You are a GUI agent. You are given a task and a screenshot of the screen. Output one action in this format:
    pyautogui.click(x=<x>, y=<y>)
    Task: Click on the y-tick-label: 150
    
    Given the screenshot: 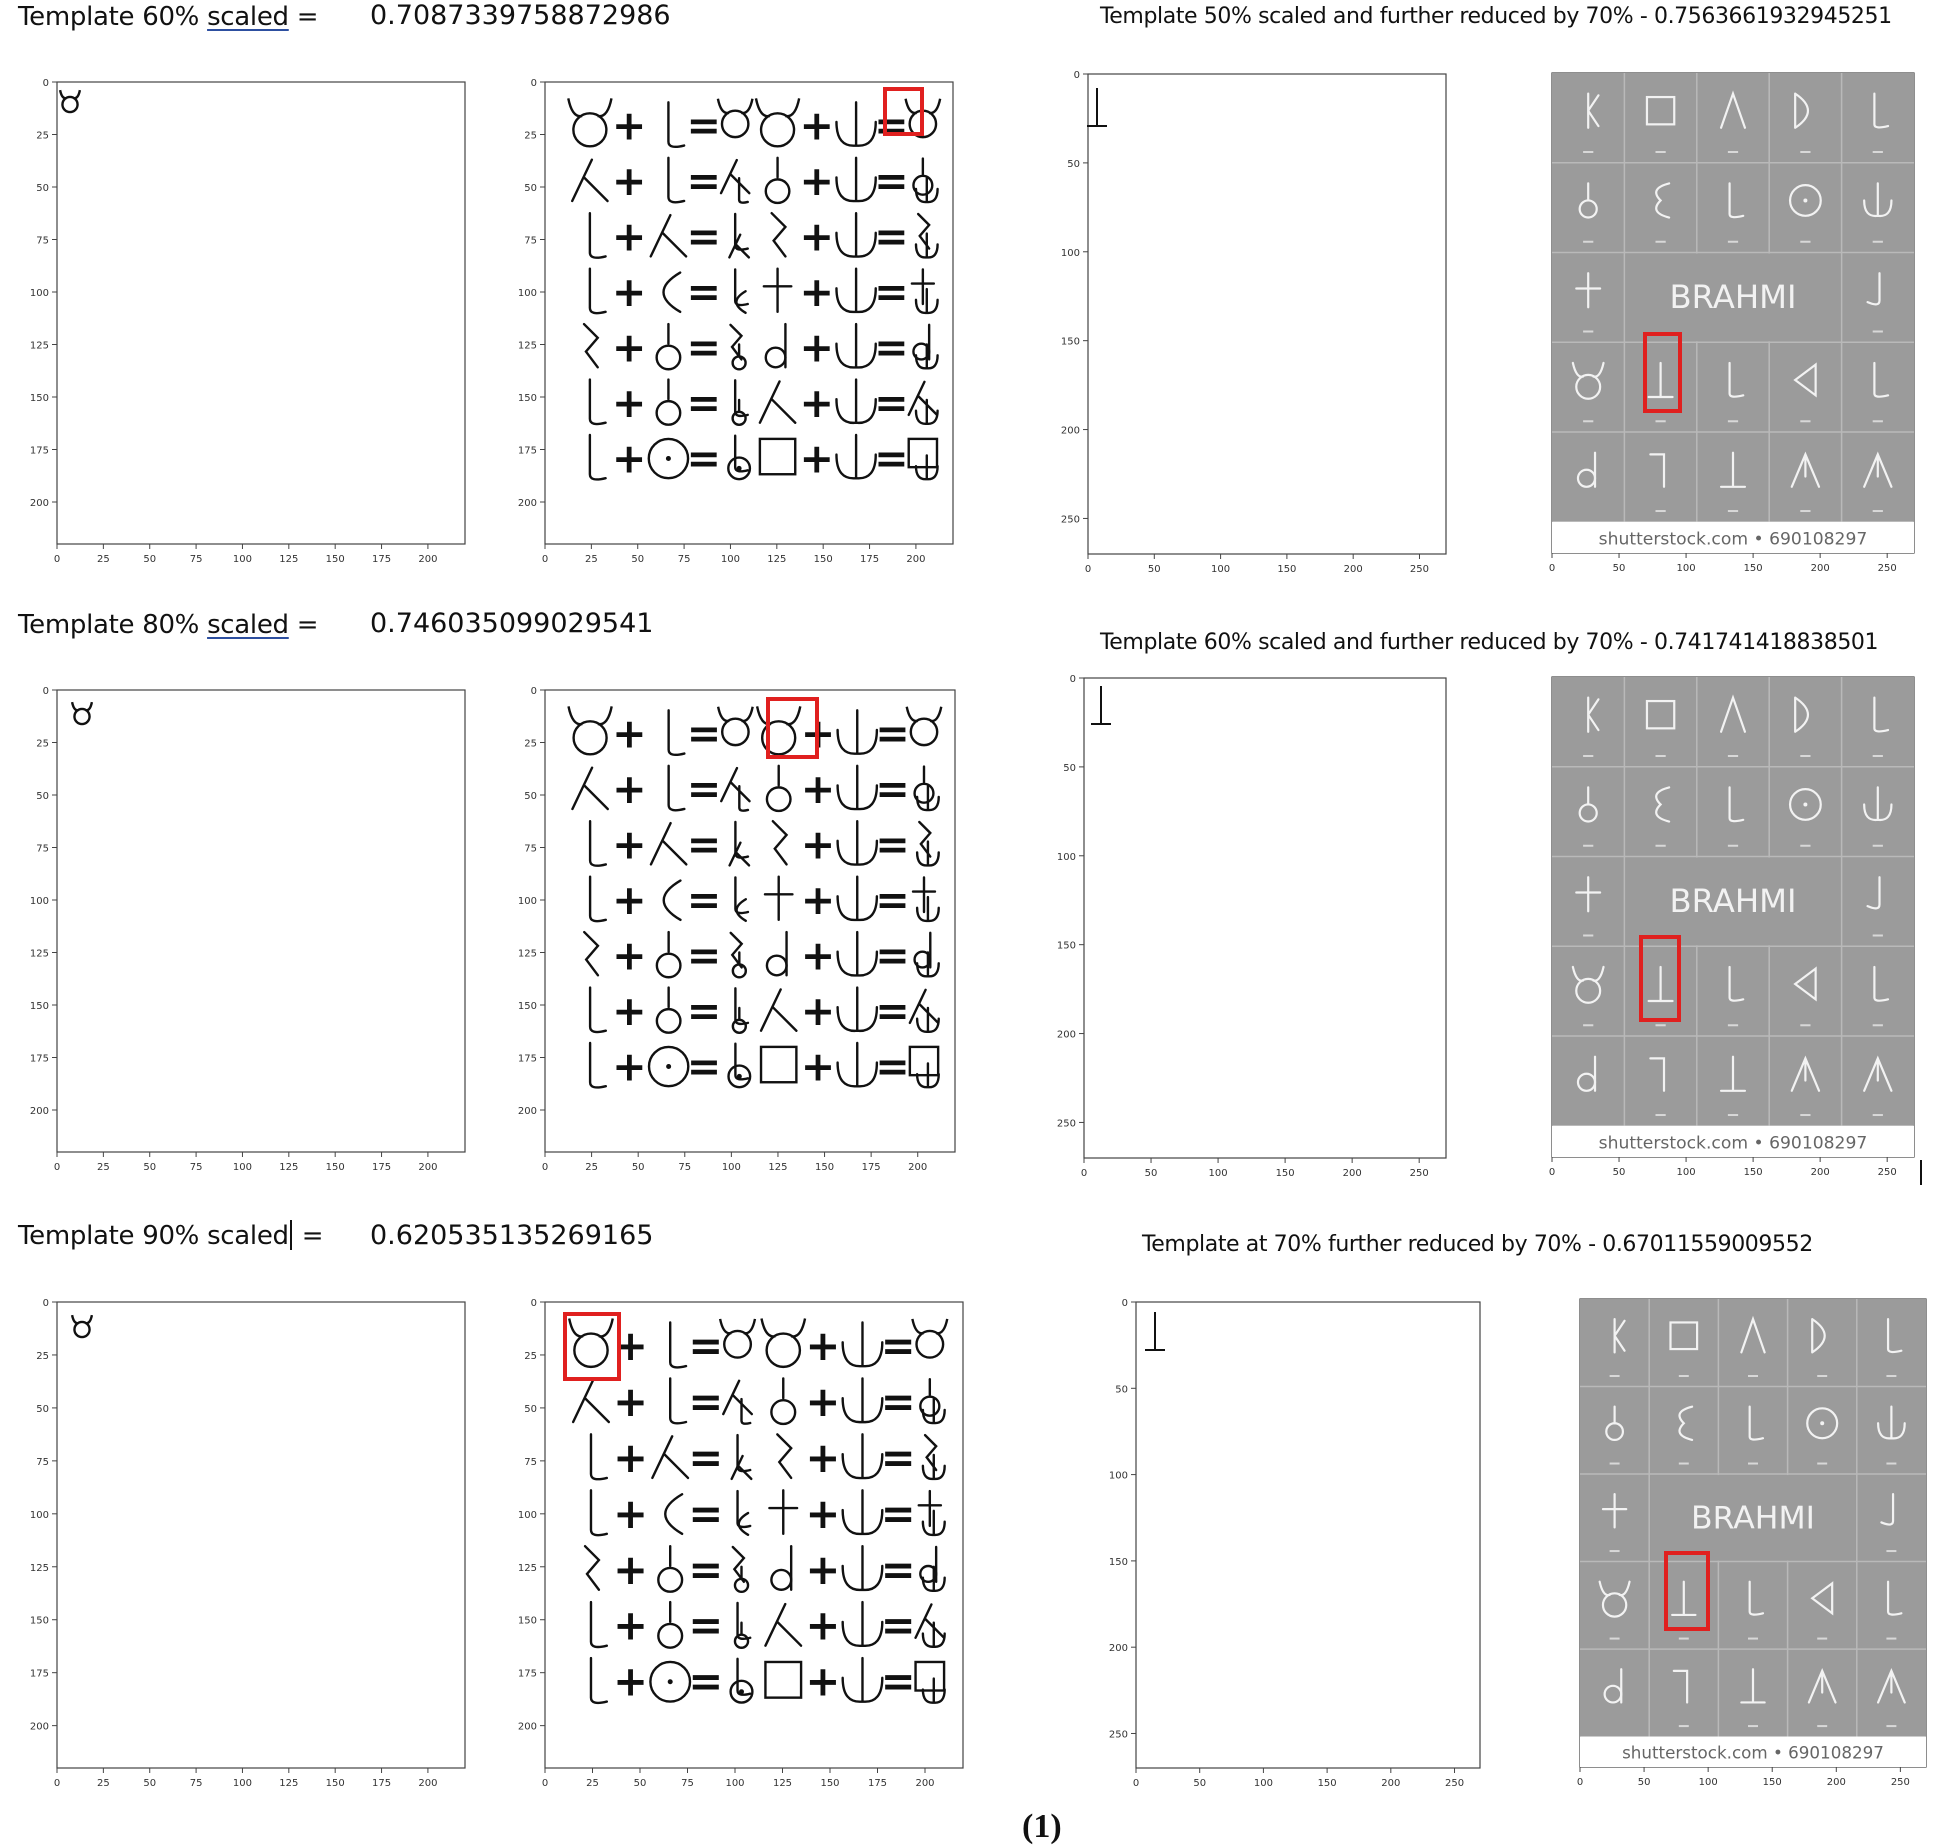 What is the action you would take?
    pyautogui.click(x=1118, y=1562)
    